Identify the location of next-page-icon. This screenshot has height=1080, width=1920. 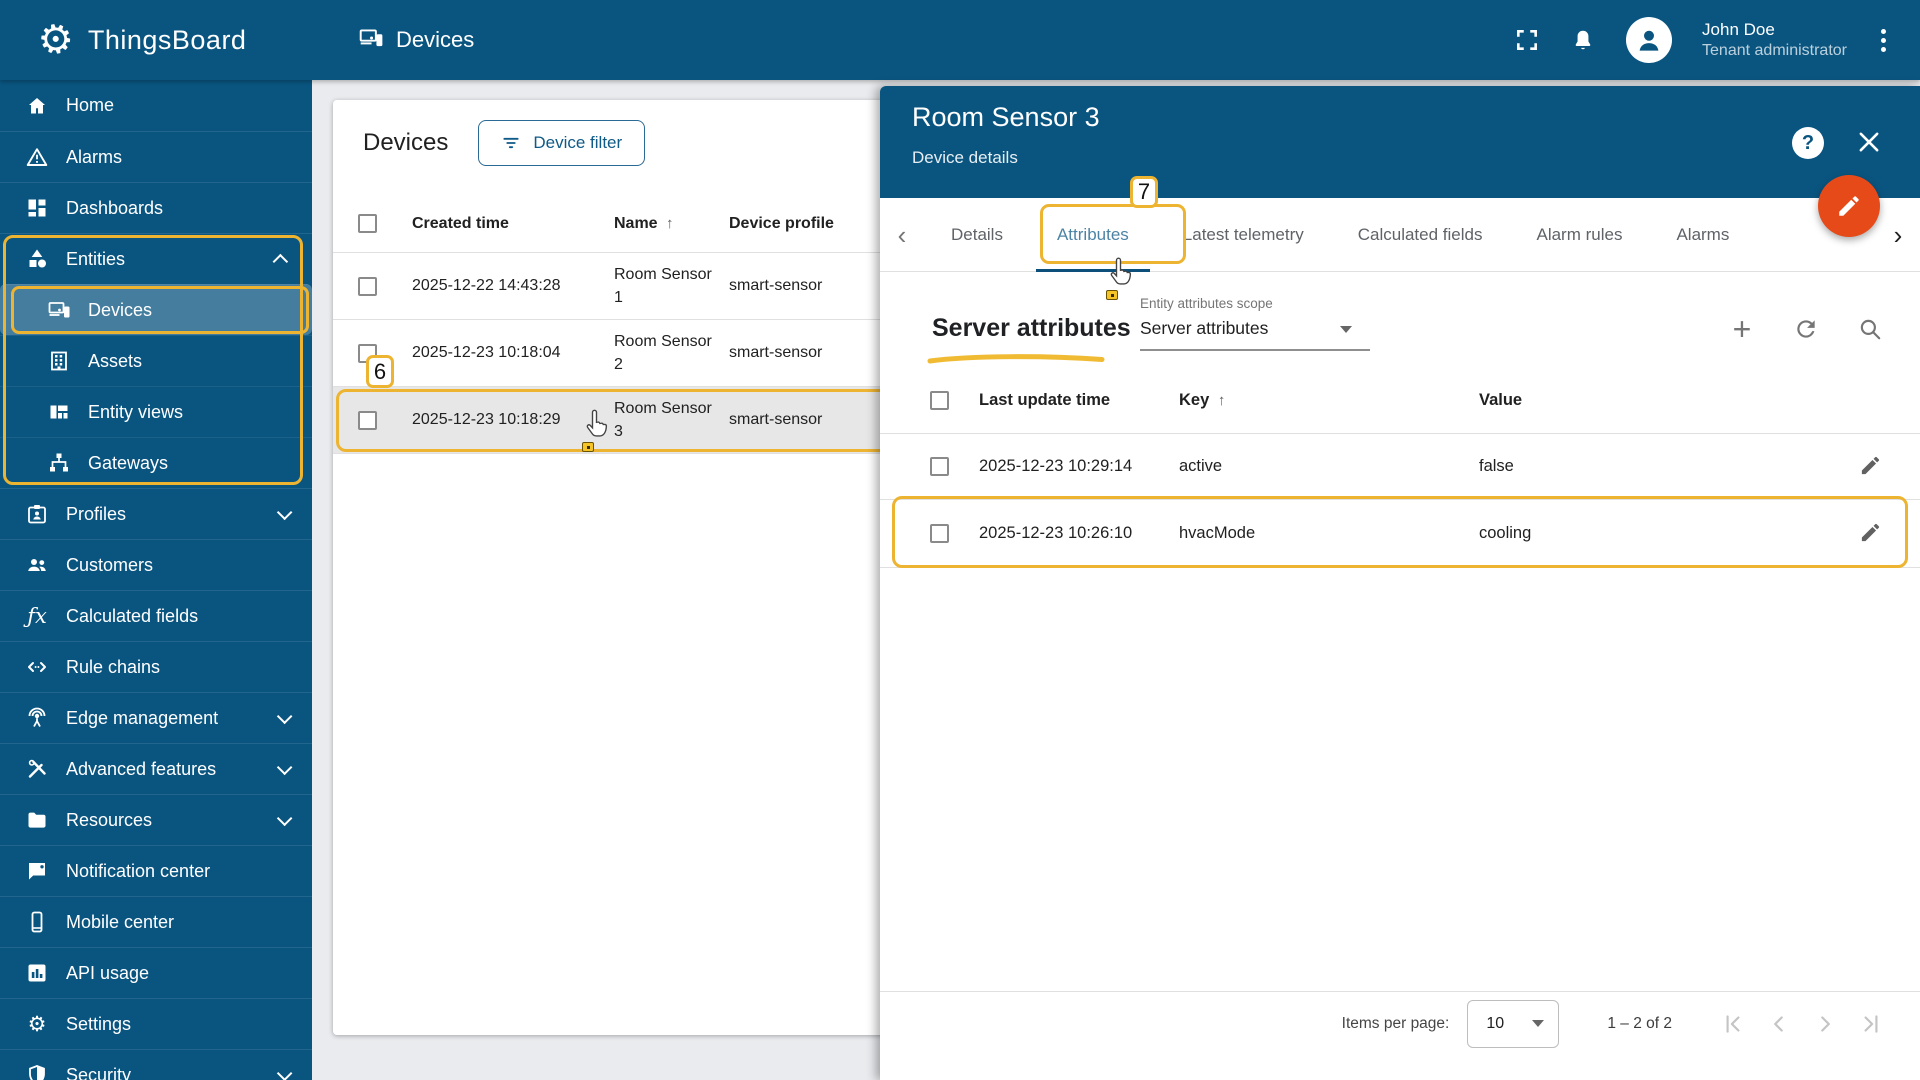
(1825, 1024).